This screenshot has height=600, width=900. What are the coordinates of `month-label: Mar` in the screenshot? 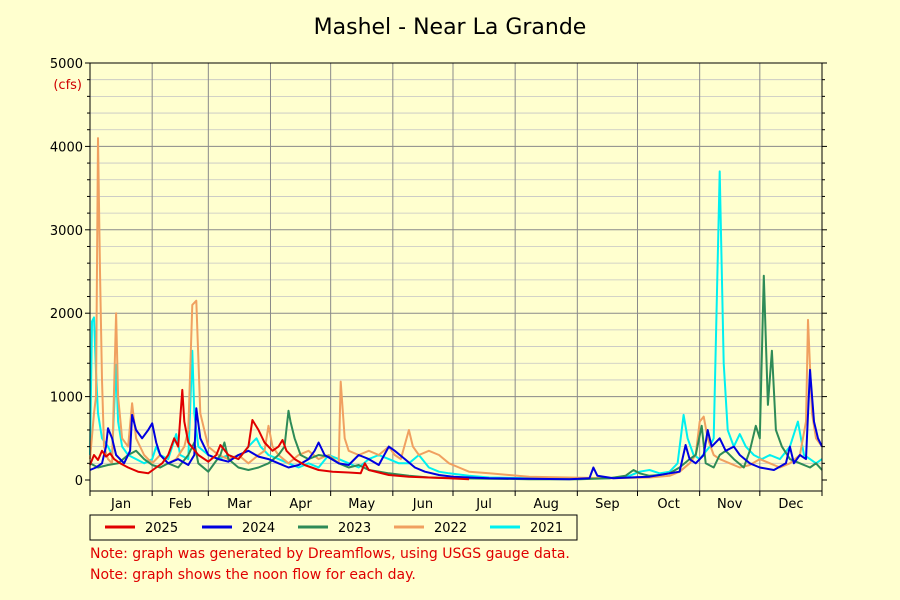 It's located at (239, 504).